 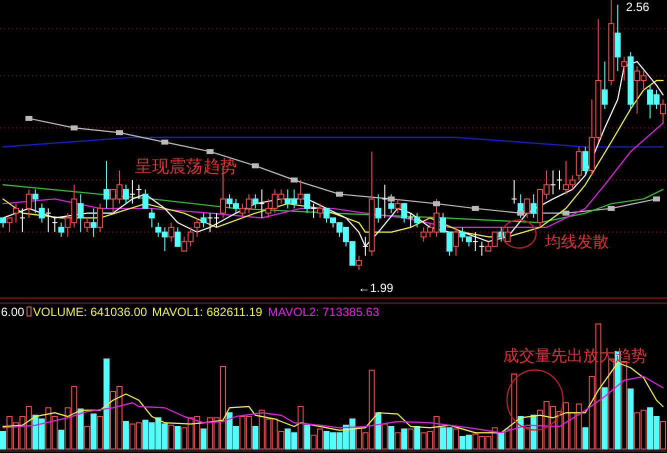 What do you see at coordinates (638, 7) in the screenshot?
I see `annotation: 2.56` at bounding box center [638, 7].